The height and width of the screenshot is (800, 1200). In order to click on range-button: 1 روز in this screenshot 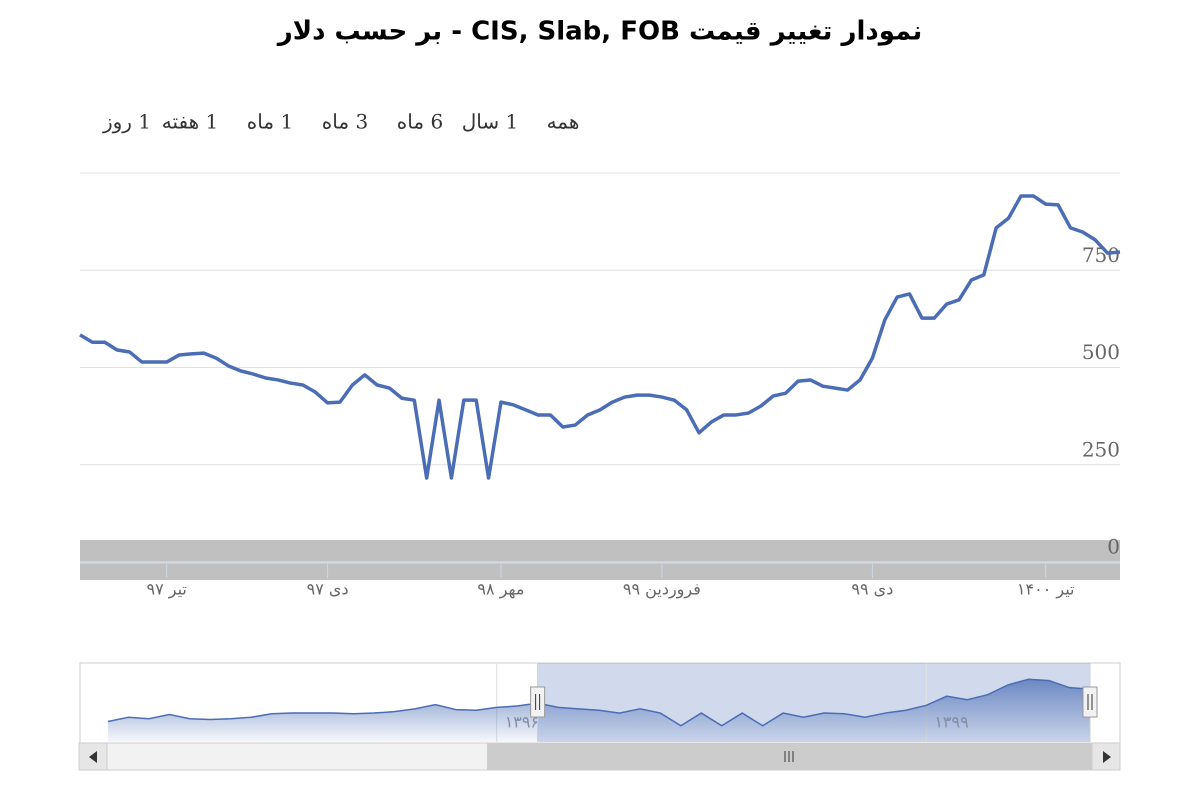, I will do `click(126, 122)`.